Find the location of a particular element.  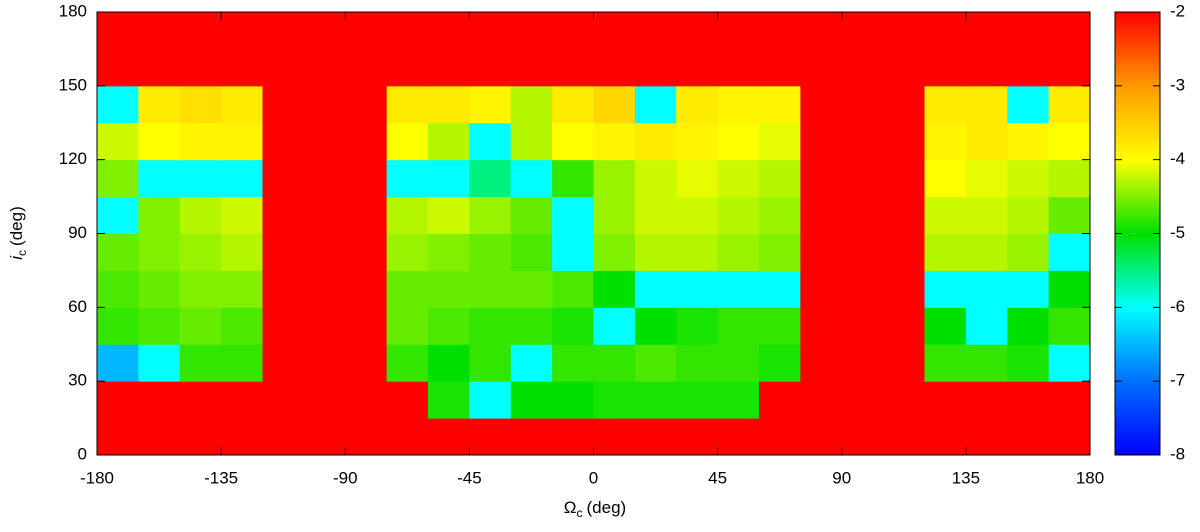

x-symbol: Ω is located at coordinates (570, 507).